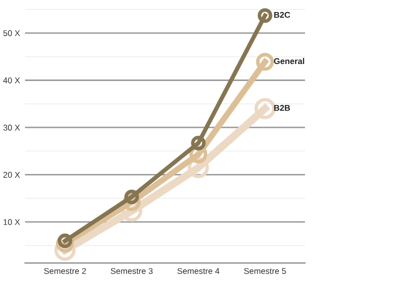 Image resolution: width=400 pixels, height=285 pixels. What do you see at coordinates (282, 107) in the screenshot?
I see `series-label: B2B` at bounding box center [282, 107].